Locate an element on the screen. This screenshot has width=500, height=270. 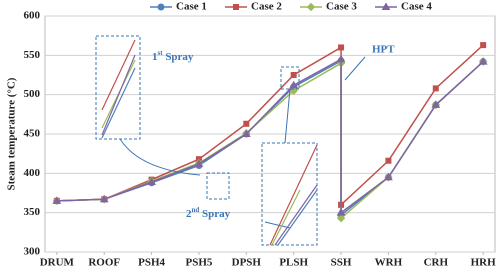
x-tick-label: DRUM is located at coordinates (57, 263).